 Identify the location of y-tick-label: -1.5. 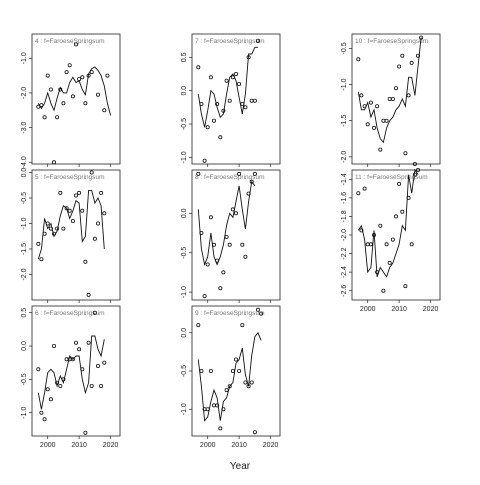
(344, 121).